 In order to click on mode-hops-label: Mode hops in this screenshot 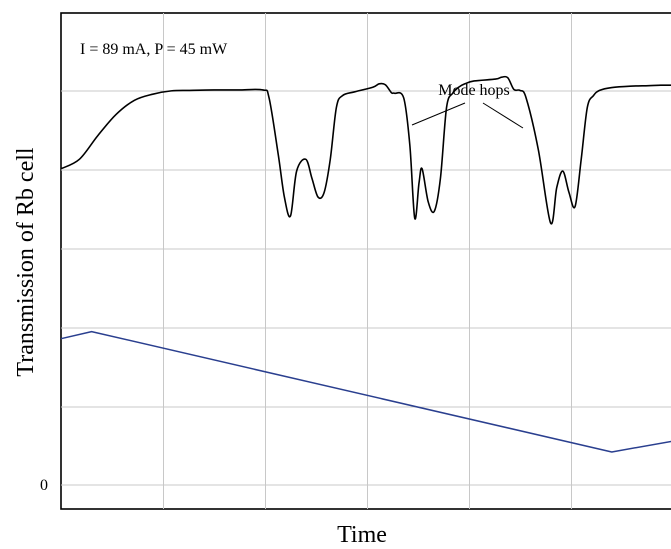, I will do `click(474, 90)`.